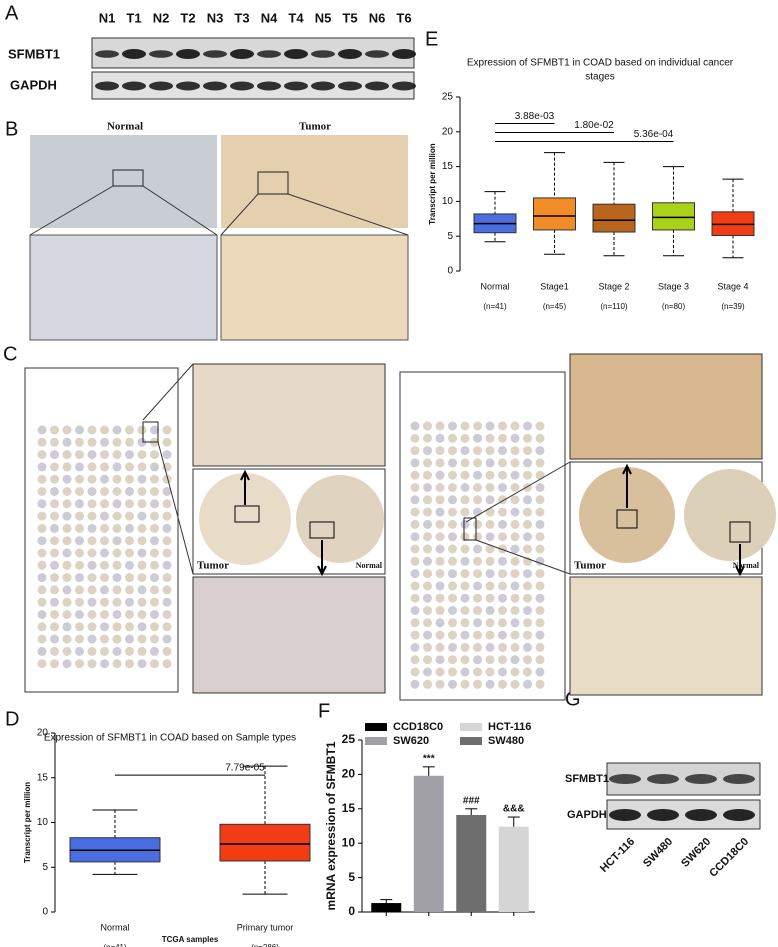 The width and height of the screenshot is (778, 947). What do you see at coordinates (613, 286) in the screenshot?
I see `x-tick-label: Stage 2` at bounding box center [613, 286].